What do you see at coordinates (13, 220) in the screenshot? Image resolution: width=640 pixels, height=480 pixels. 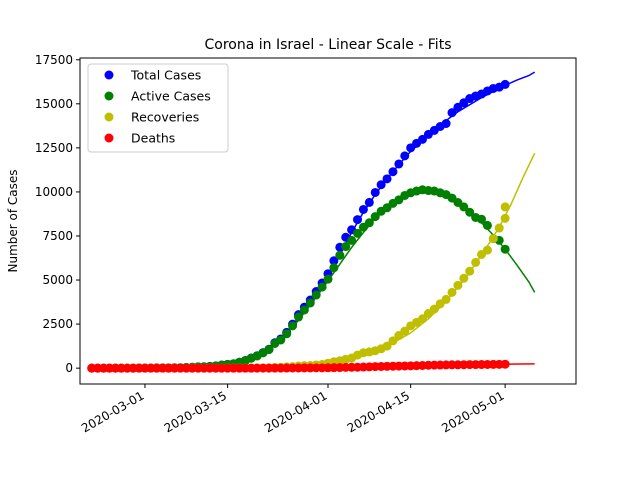 I see `y-axis-label: Number of Cases` at bounding box center [13, 220].